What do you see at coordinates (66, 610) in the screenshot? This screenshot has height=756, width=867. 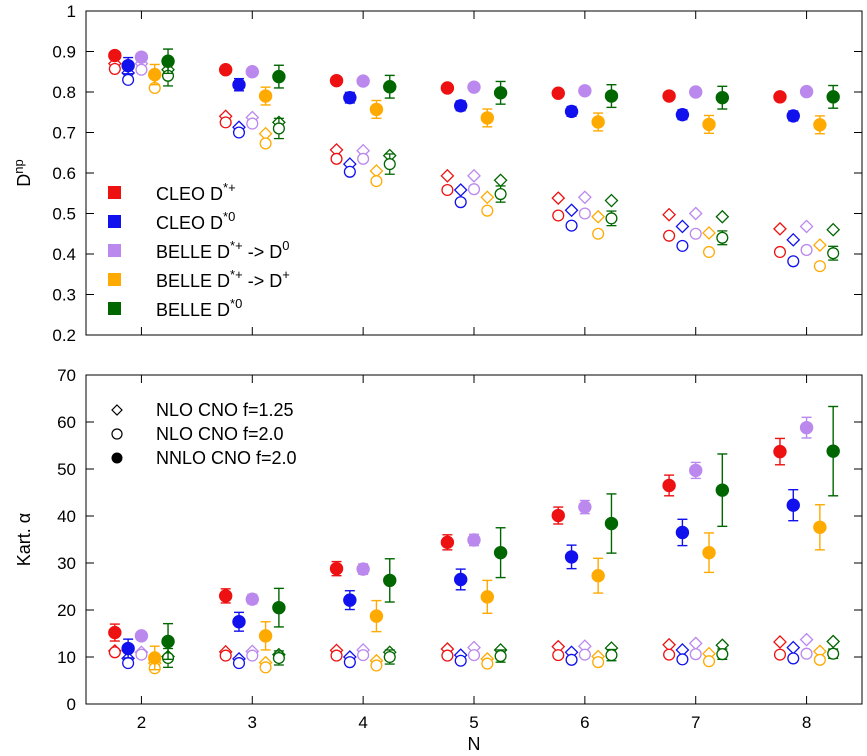 I see `y-tick-label: 20` at bounding box center [66, 610].